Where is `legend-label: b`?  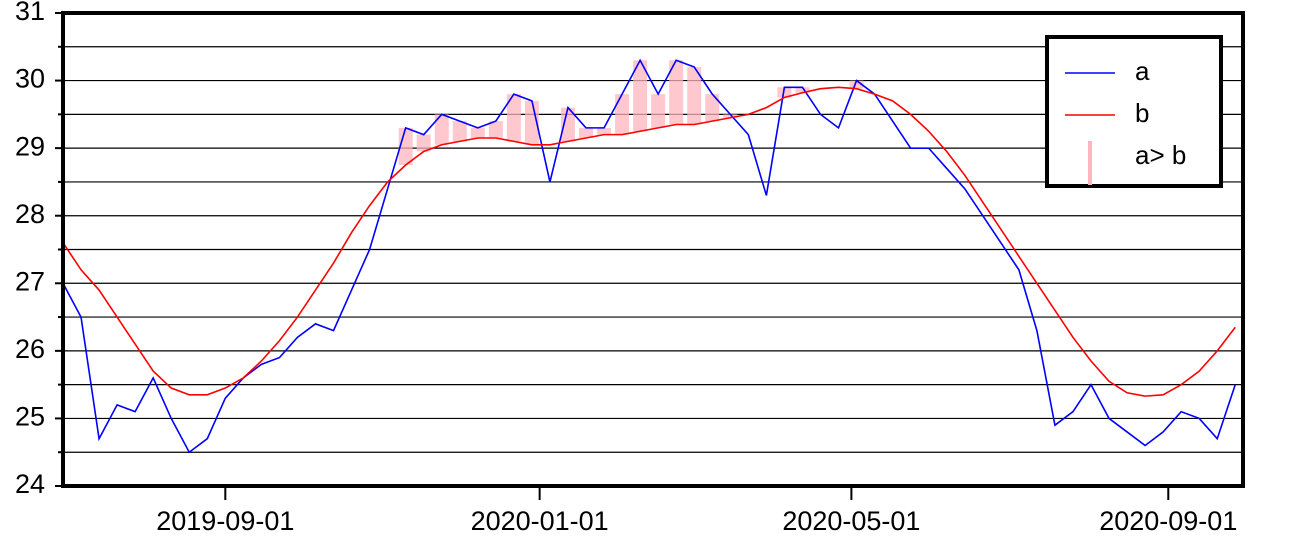 legend-label: b is located at coordinates (1142, 113).